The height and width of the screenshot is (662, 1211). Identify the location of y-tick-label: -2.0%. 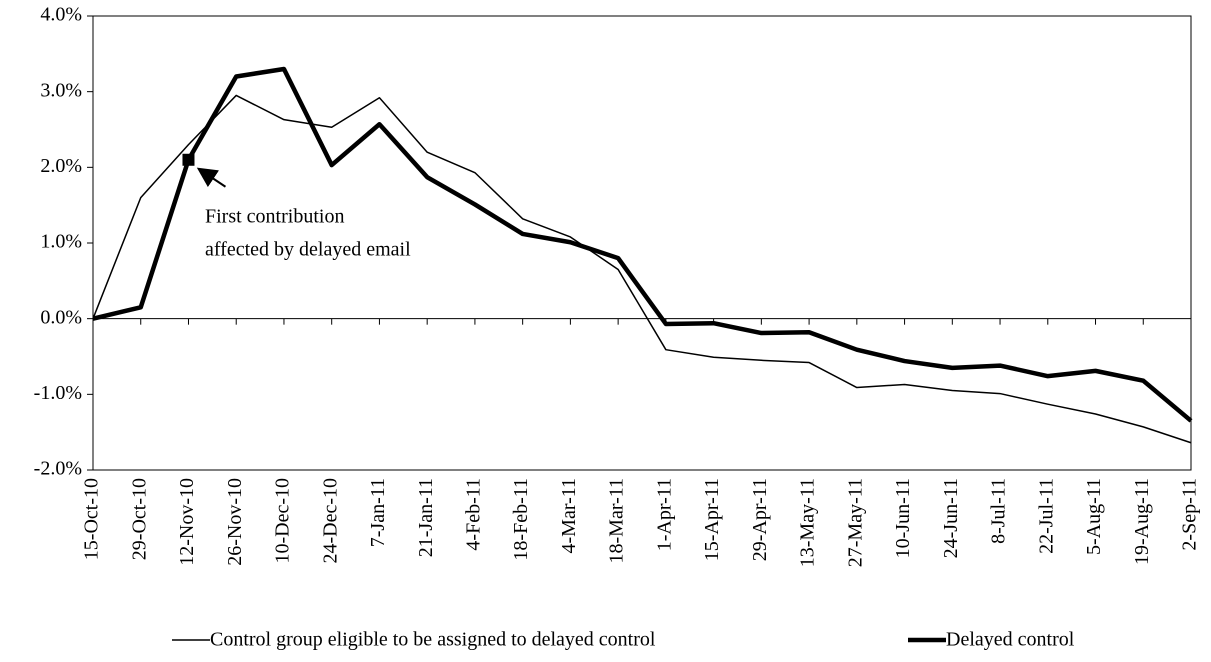
(58, 469).